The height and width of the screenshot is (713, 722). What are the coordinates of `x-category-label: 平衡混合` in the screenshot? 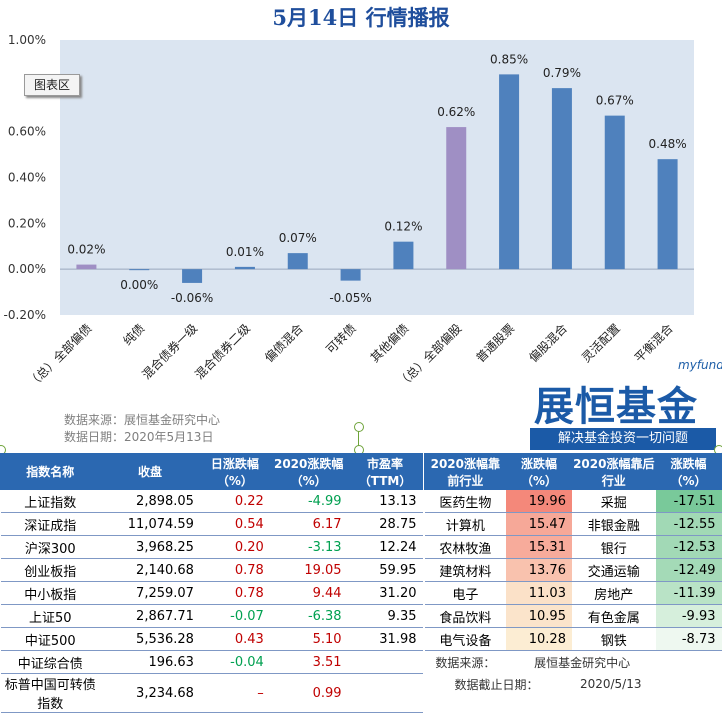 It's located at (653, 343).